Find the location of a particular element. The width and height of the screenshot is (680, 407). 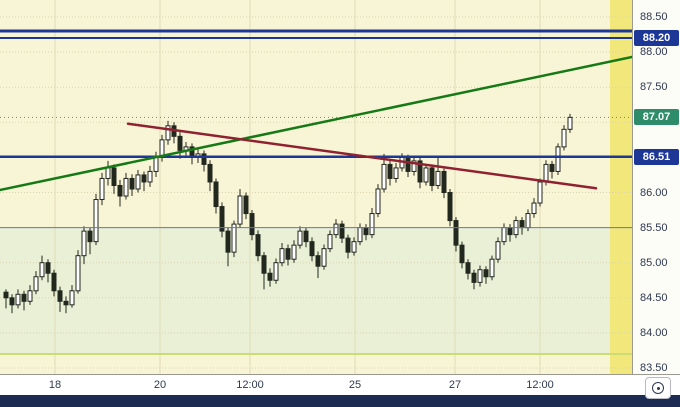

price-tick-label: 83.50 is located at coordinates (654, 368).